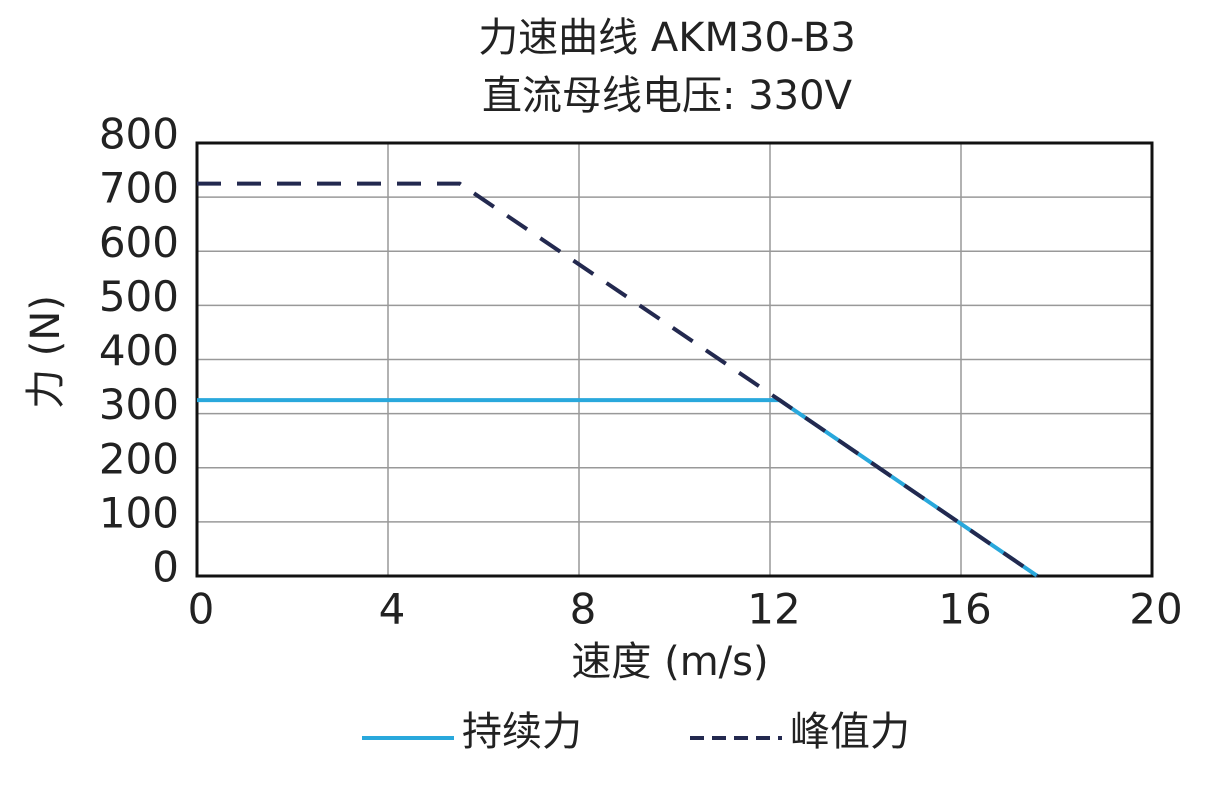 Image resolution: width=1217 pixels, height=794 pixels. What do you see at coordinates (139, 188) in the screenshot?
I see `y-tick-label: 700` at bounding box center [139, 188].